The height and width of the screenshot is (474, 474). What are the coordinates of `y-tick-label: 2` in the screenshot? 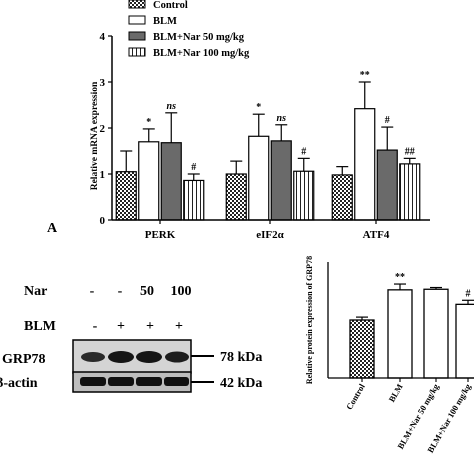 It's located at (103, 129).